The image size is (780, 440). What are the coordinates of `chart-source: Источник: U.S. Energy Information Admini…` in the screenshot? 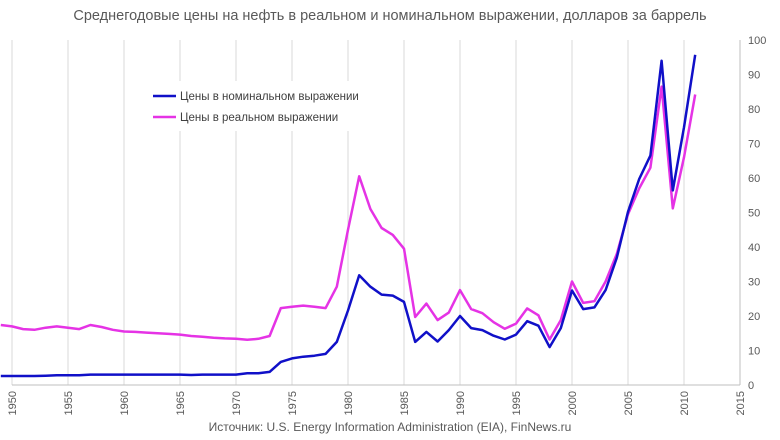 It's located at (390, 427).